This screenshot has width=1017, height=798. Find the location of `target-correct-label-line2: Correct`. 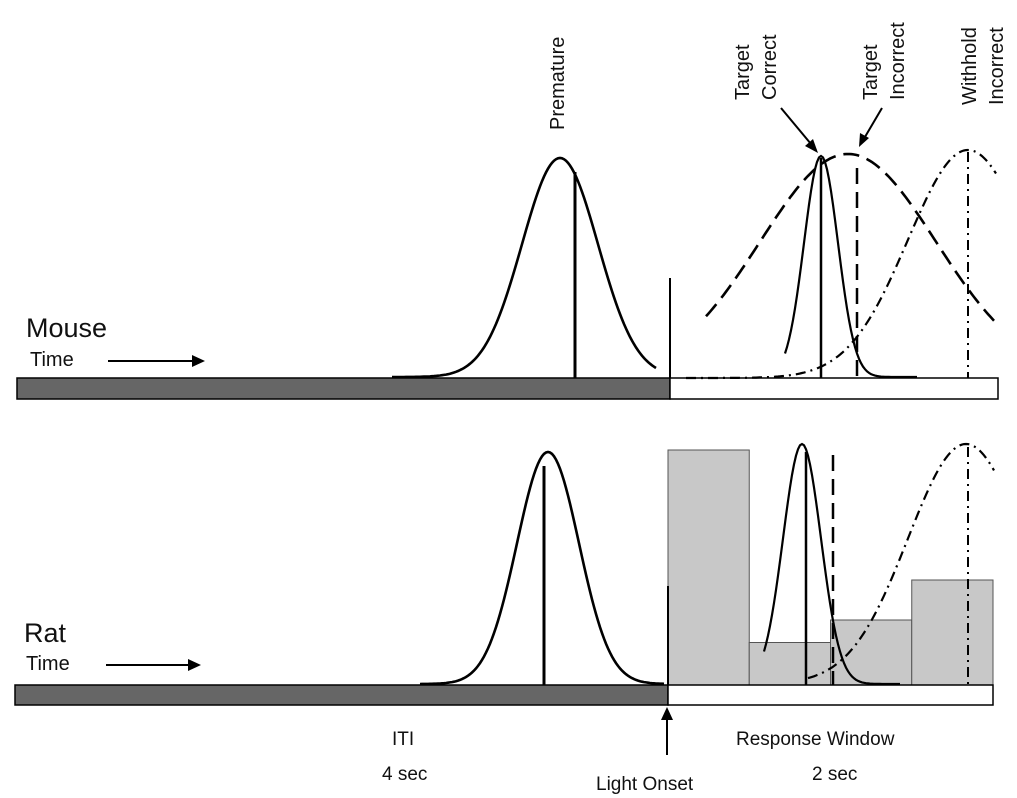

target-correct-label-line2: Correct is located at coordinates (770, 67).